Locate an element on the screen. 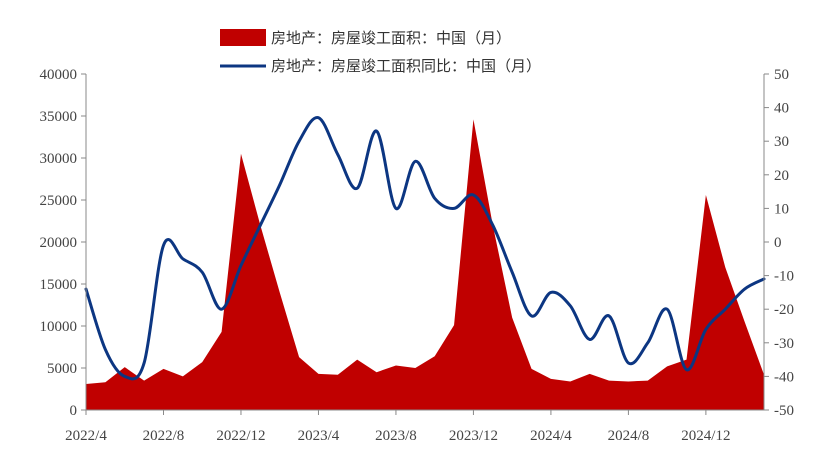 This screenshot has height=463, width=834. left-axis: 0 5000 10000 15000 20000 25000 30000 35000 40000 is located at coordinates (63, 243).